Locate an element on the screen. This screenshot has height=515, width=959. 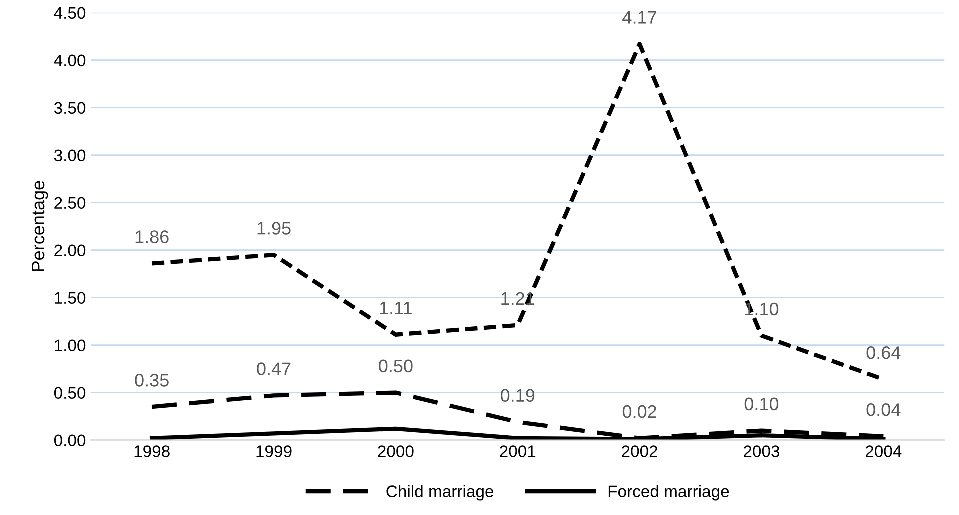
data-label: 0.04 is located at coordinates (883, 410).